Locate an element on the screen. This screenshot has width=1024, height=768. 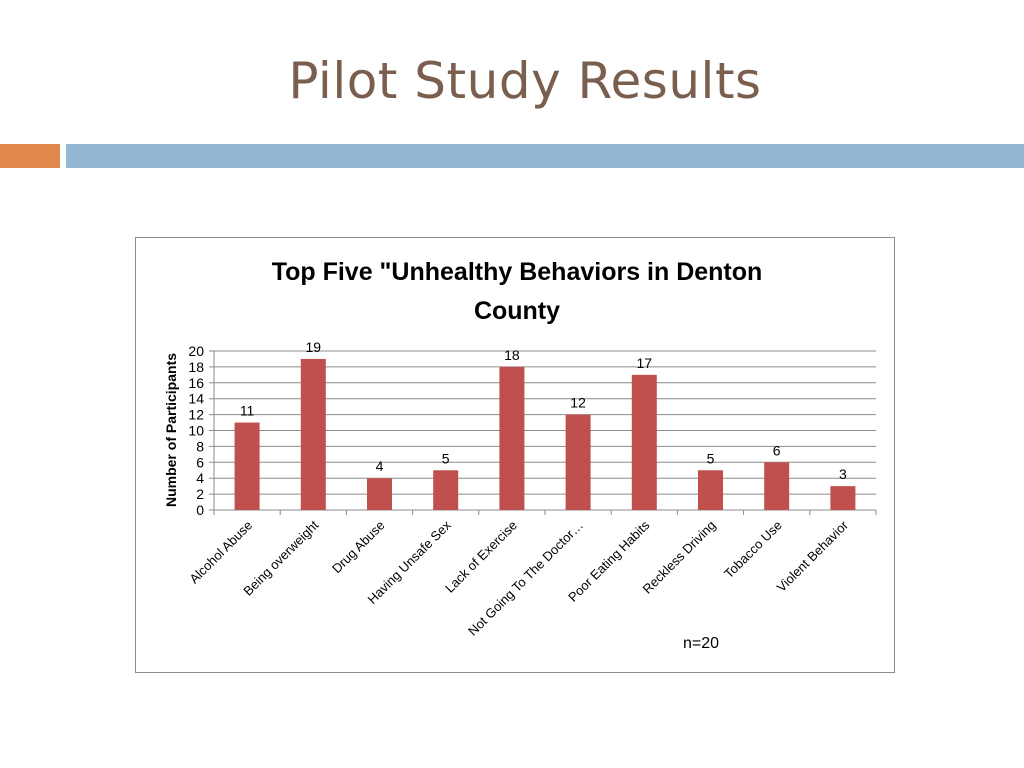
y-axis-title: Number of Participants is located at coordinates (171, 430).